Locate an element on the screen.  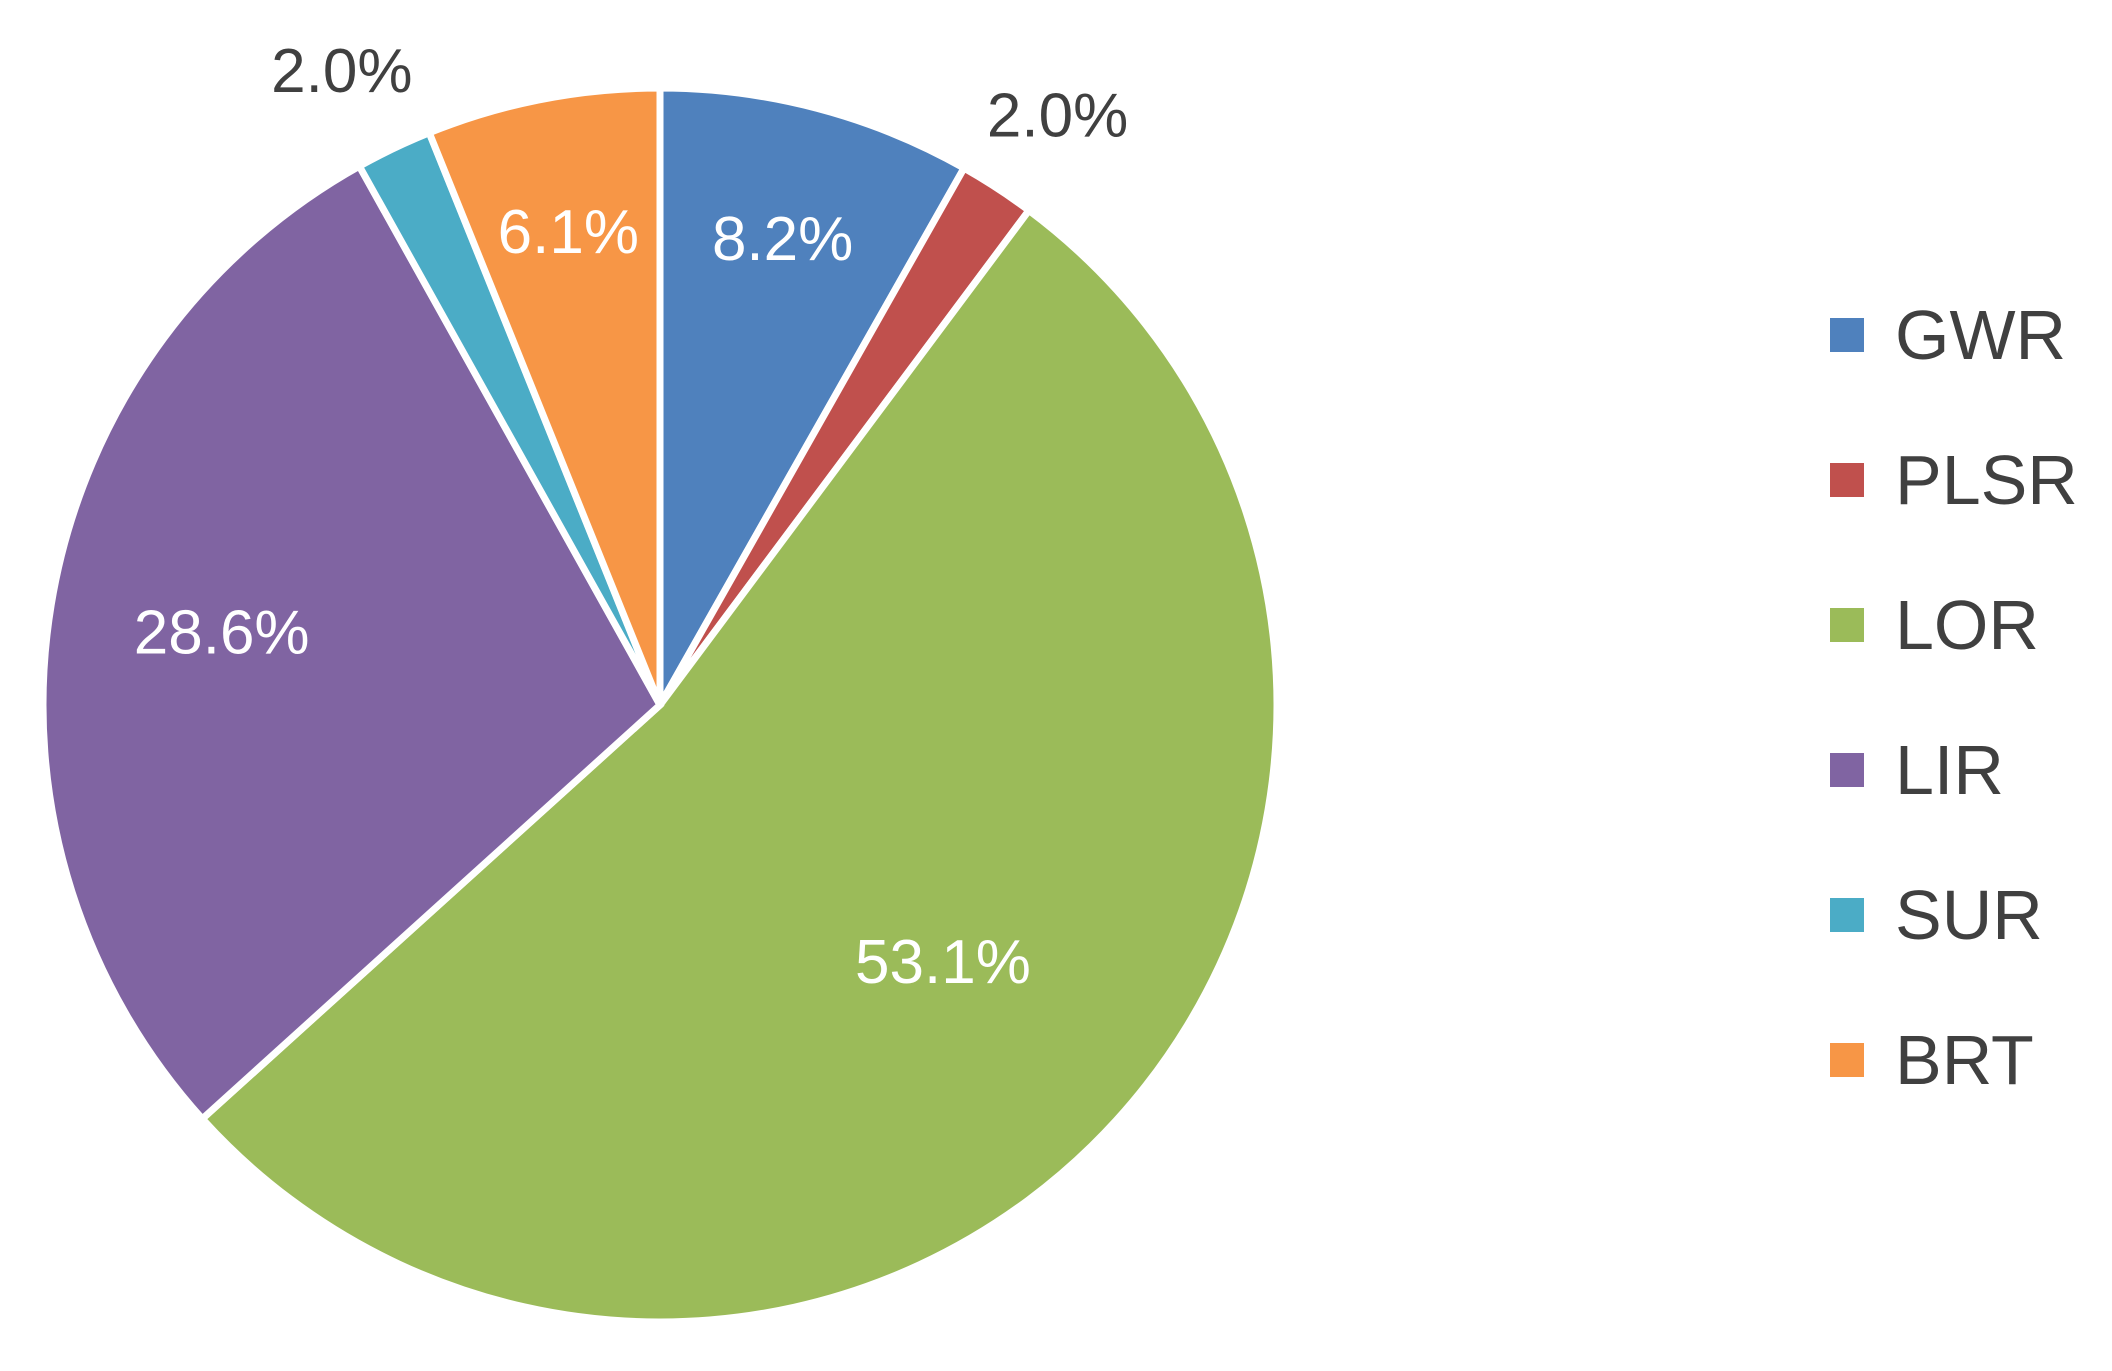
legend-label-brt: BRT is located at coordinates (1964, 1060).